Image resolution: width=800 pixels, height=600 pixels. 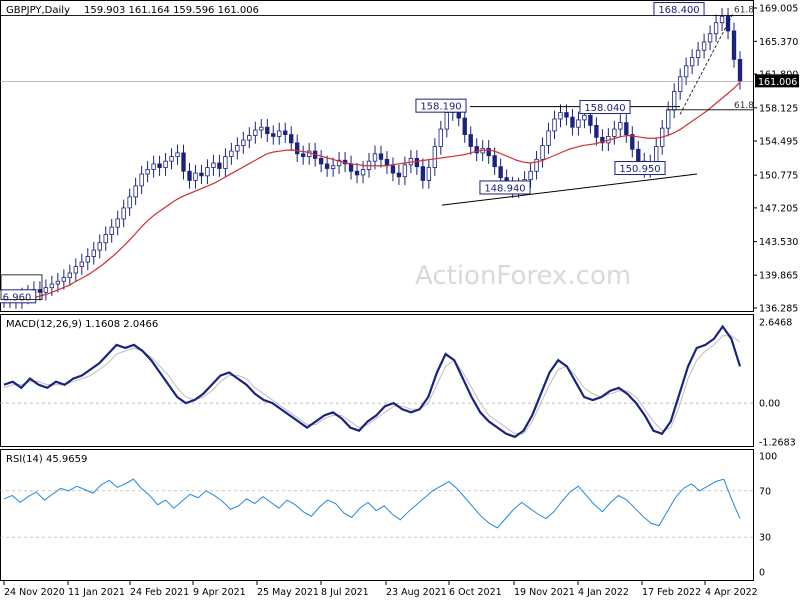 What do you see at coordinates (775, 323) in the screenshot?
I see `macd-axis-label: 2.6468` at bounding box center [775, 323].